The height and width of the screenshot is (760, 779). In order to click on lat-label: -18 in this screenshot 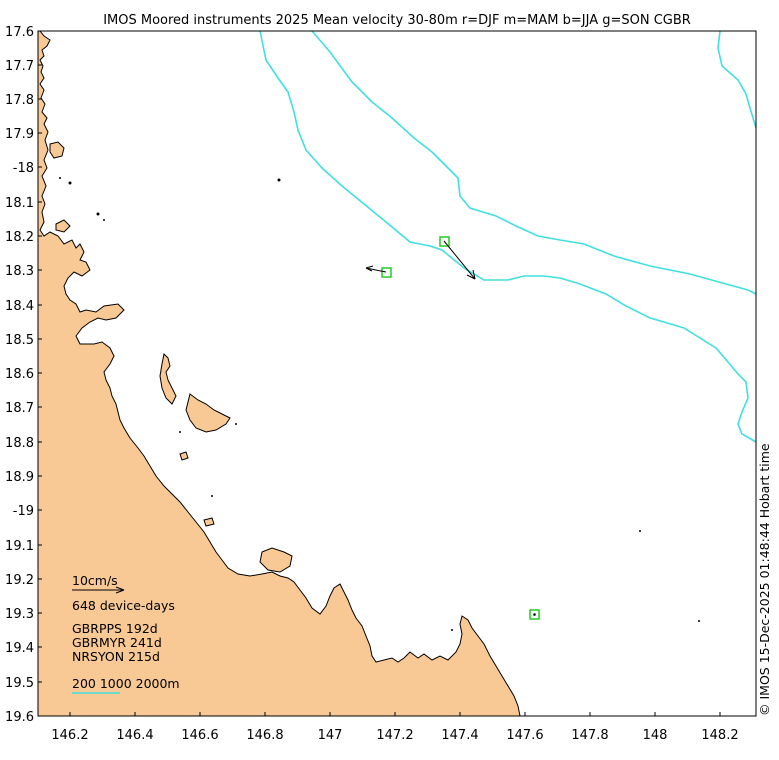, I will do `click(23, 168)`.